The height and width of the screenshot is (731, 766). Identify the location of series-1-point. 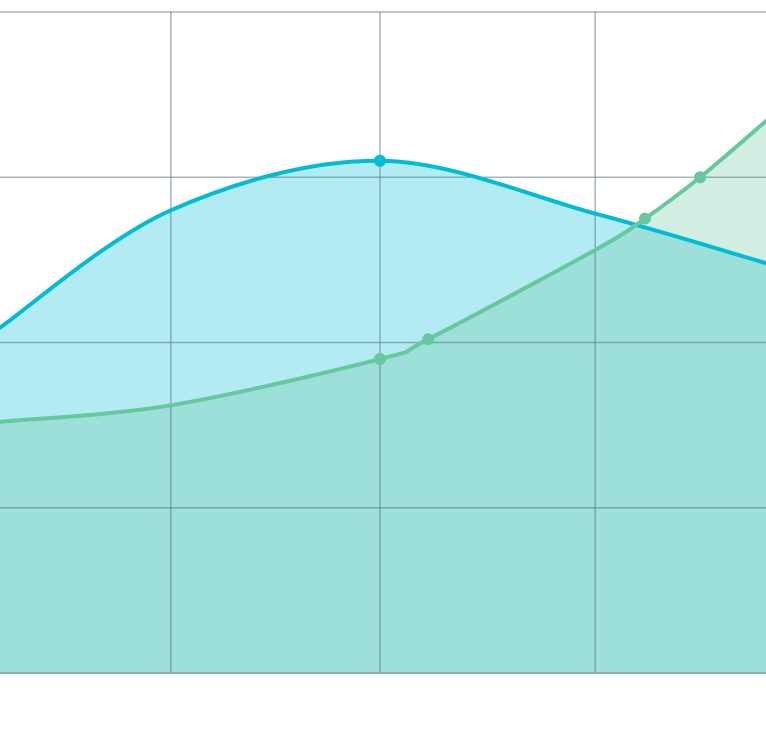
(379, 160).